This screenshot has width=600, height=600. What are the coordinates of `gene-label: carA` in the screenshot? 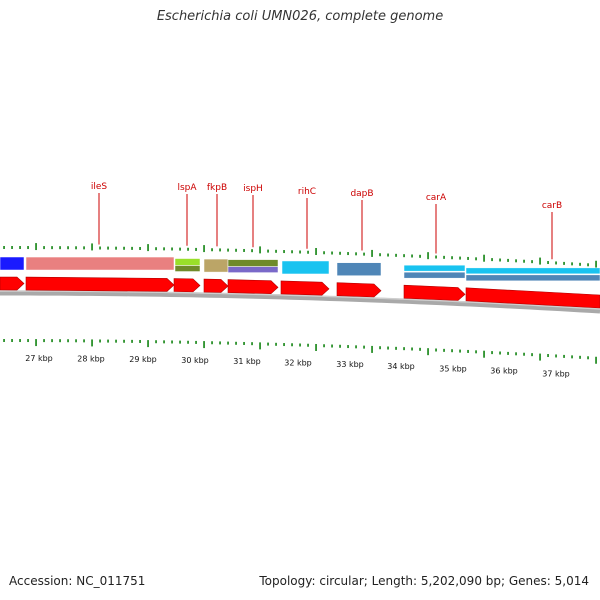 It's located at (436, 198).